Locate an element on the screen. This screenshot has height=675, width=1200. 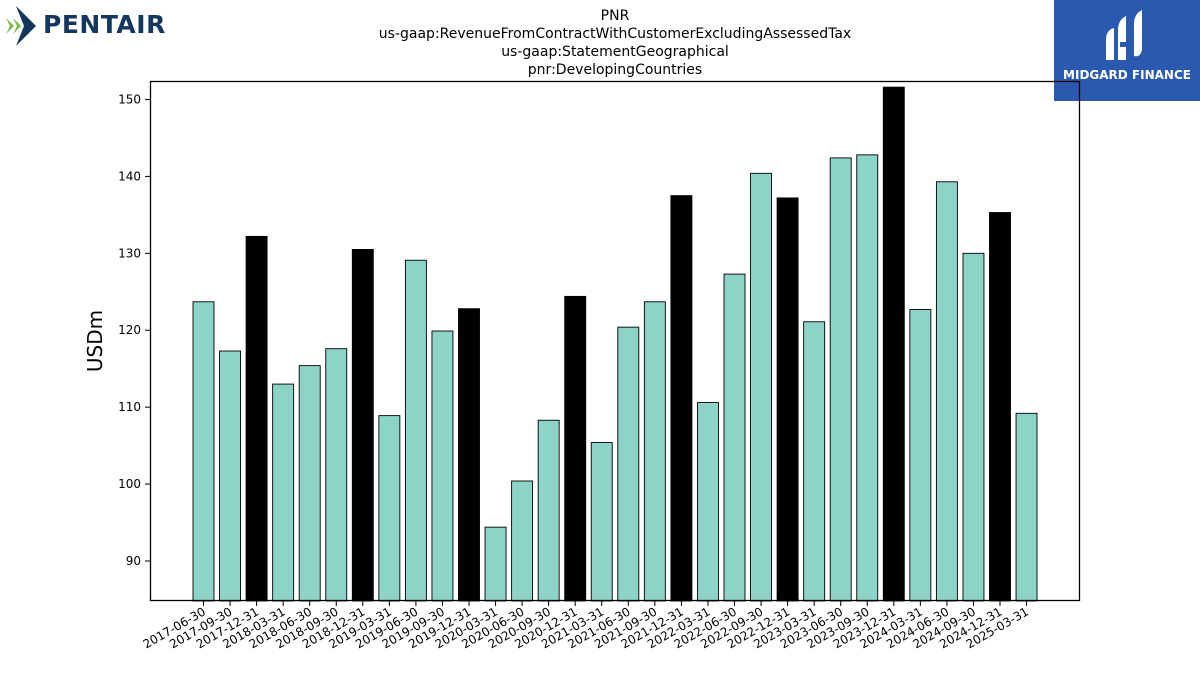
title-line-member: pnr:DevelopingCountries is located at coordinates (615, 70).